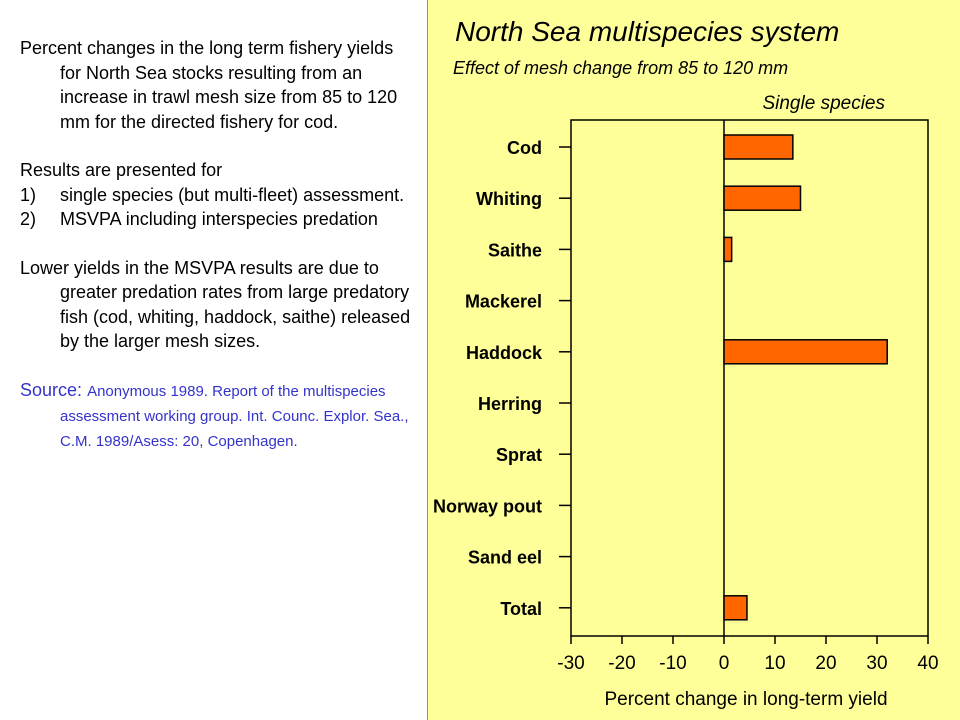 The image size is (960, 720). What do you see at coordinates (672, 663) in the screenshot?
I see `x-tick-label: -10` at bounding box center [672, 663].